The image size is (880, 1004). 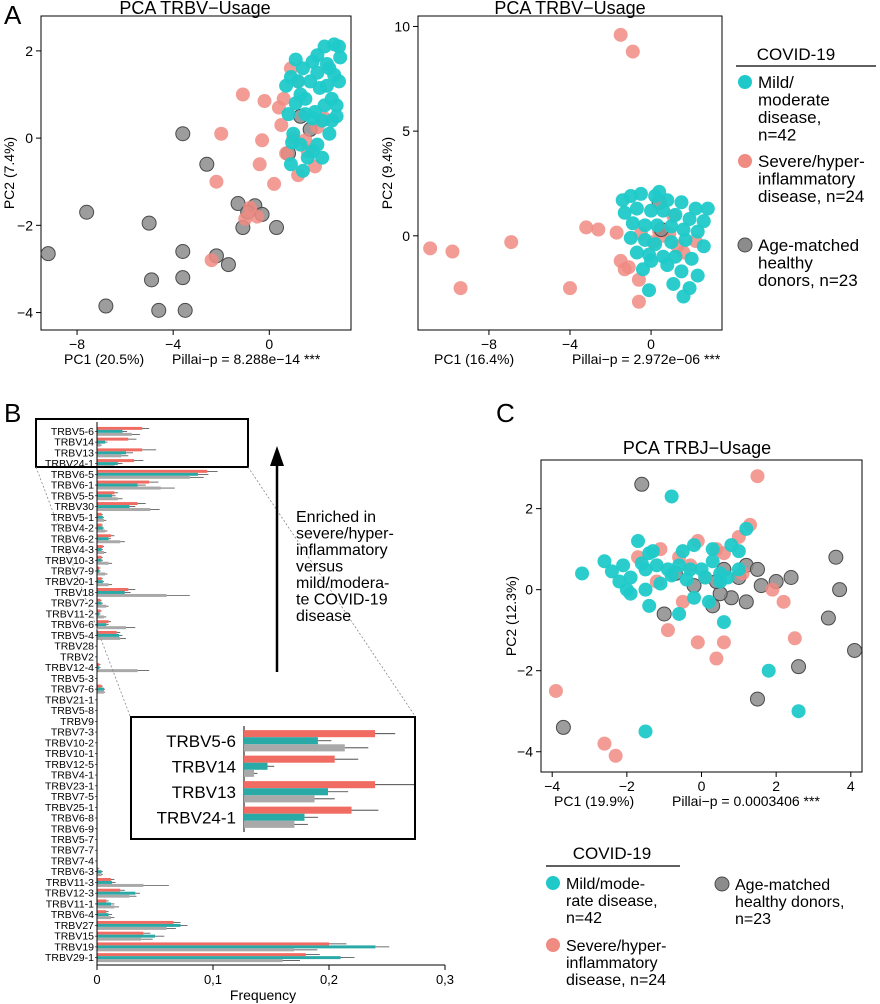 I want to click on pillai-stat: Pillai−p = 0.0003406 ***, so click(x=746, y=801).